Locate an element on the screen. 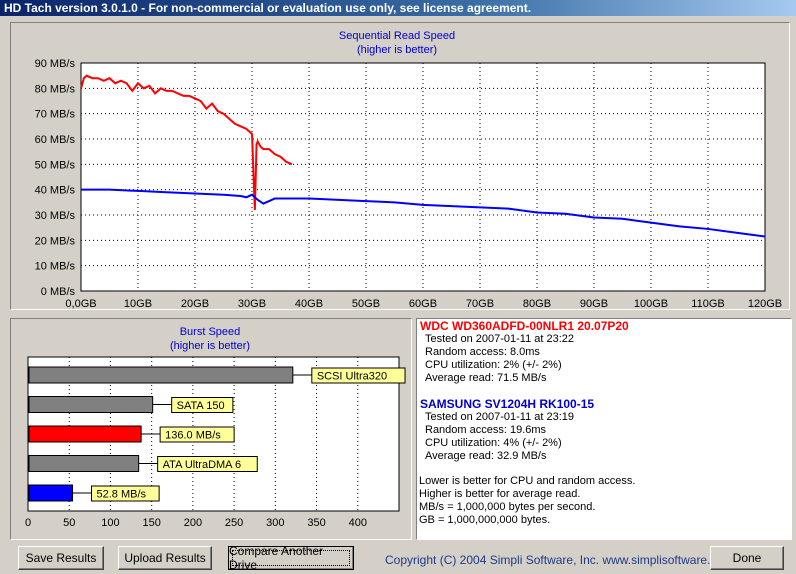  drive2-name: SAMSUNG SV1204H RK100-15 is located at coordinates (507, 404).